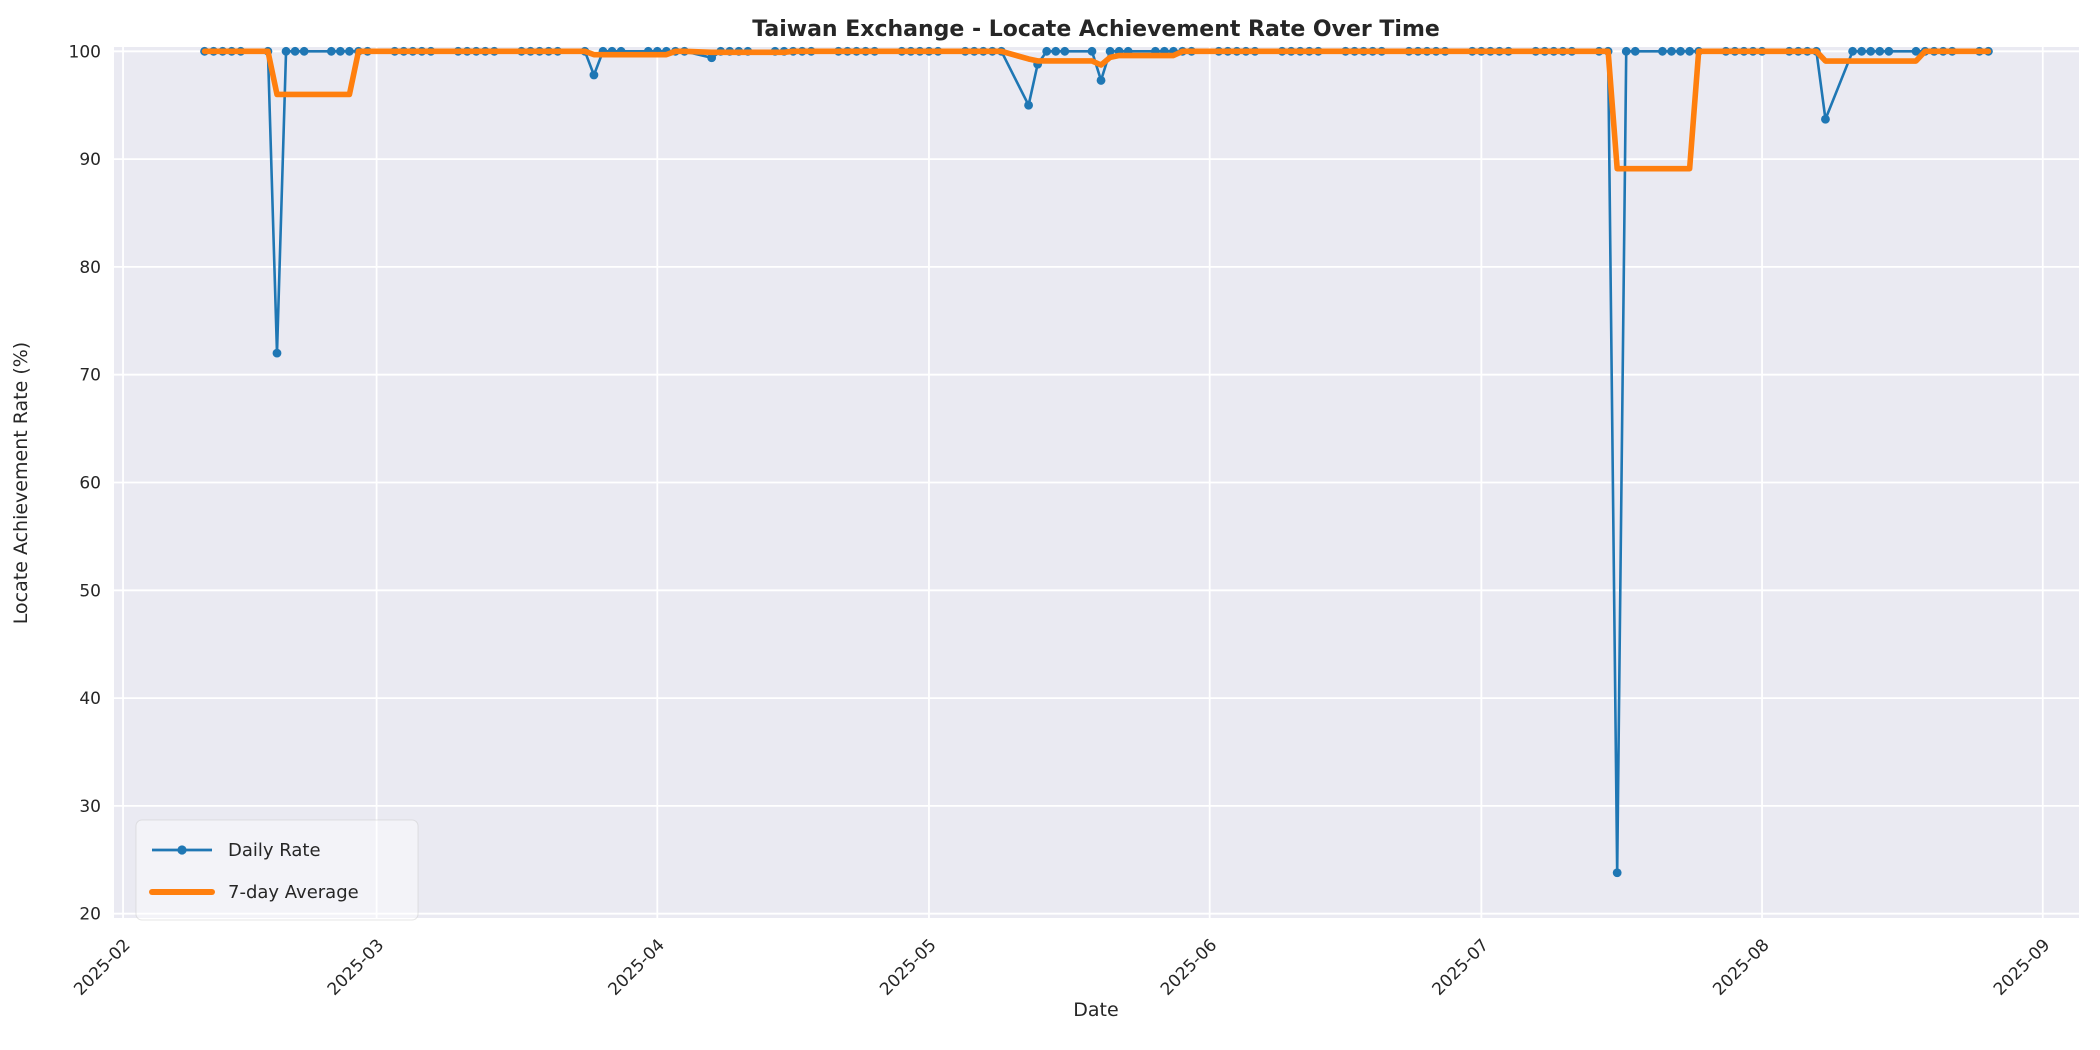 The width and height of the screenshot is (2100, 1050). Describe the element at coordinates (90, 160) in the screenshot. I see `y-tick-label: 90` at that location.